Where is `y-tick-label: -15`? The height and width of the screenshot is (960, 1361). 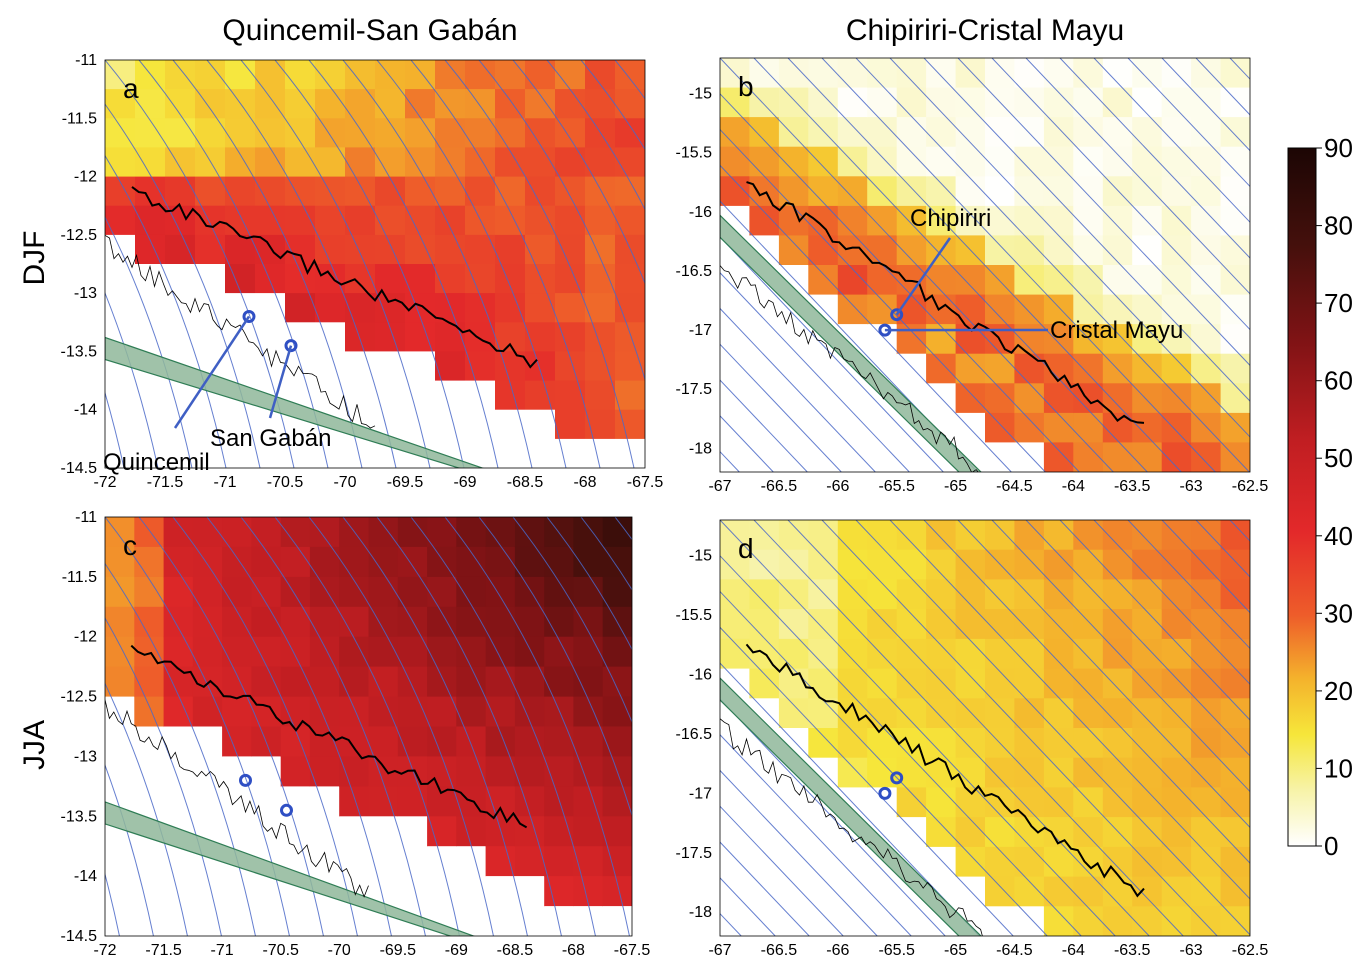 y-tick-label: -15 is located at coordinates (700, 556).